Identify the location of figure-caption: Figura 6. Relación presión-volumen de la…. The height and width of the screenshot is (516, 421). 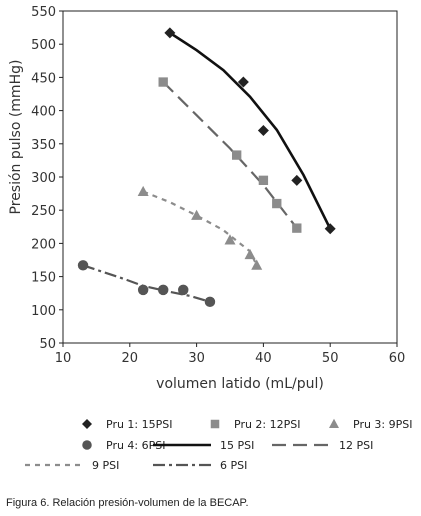
(127, 503).